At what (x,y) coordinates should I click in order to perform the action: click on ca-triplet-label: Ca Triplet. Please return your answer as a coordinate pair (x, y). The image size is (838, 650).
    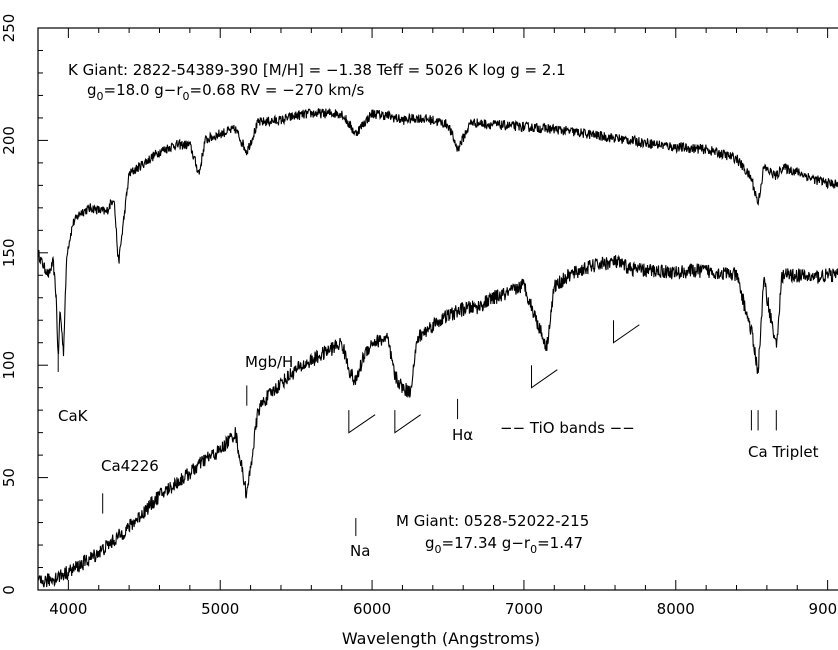
    Looking at the image, I should click on (783, 452).